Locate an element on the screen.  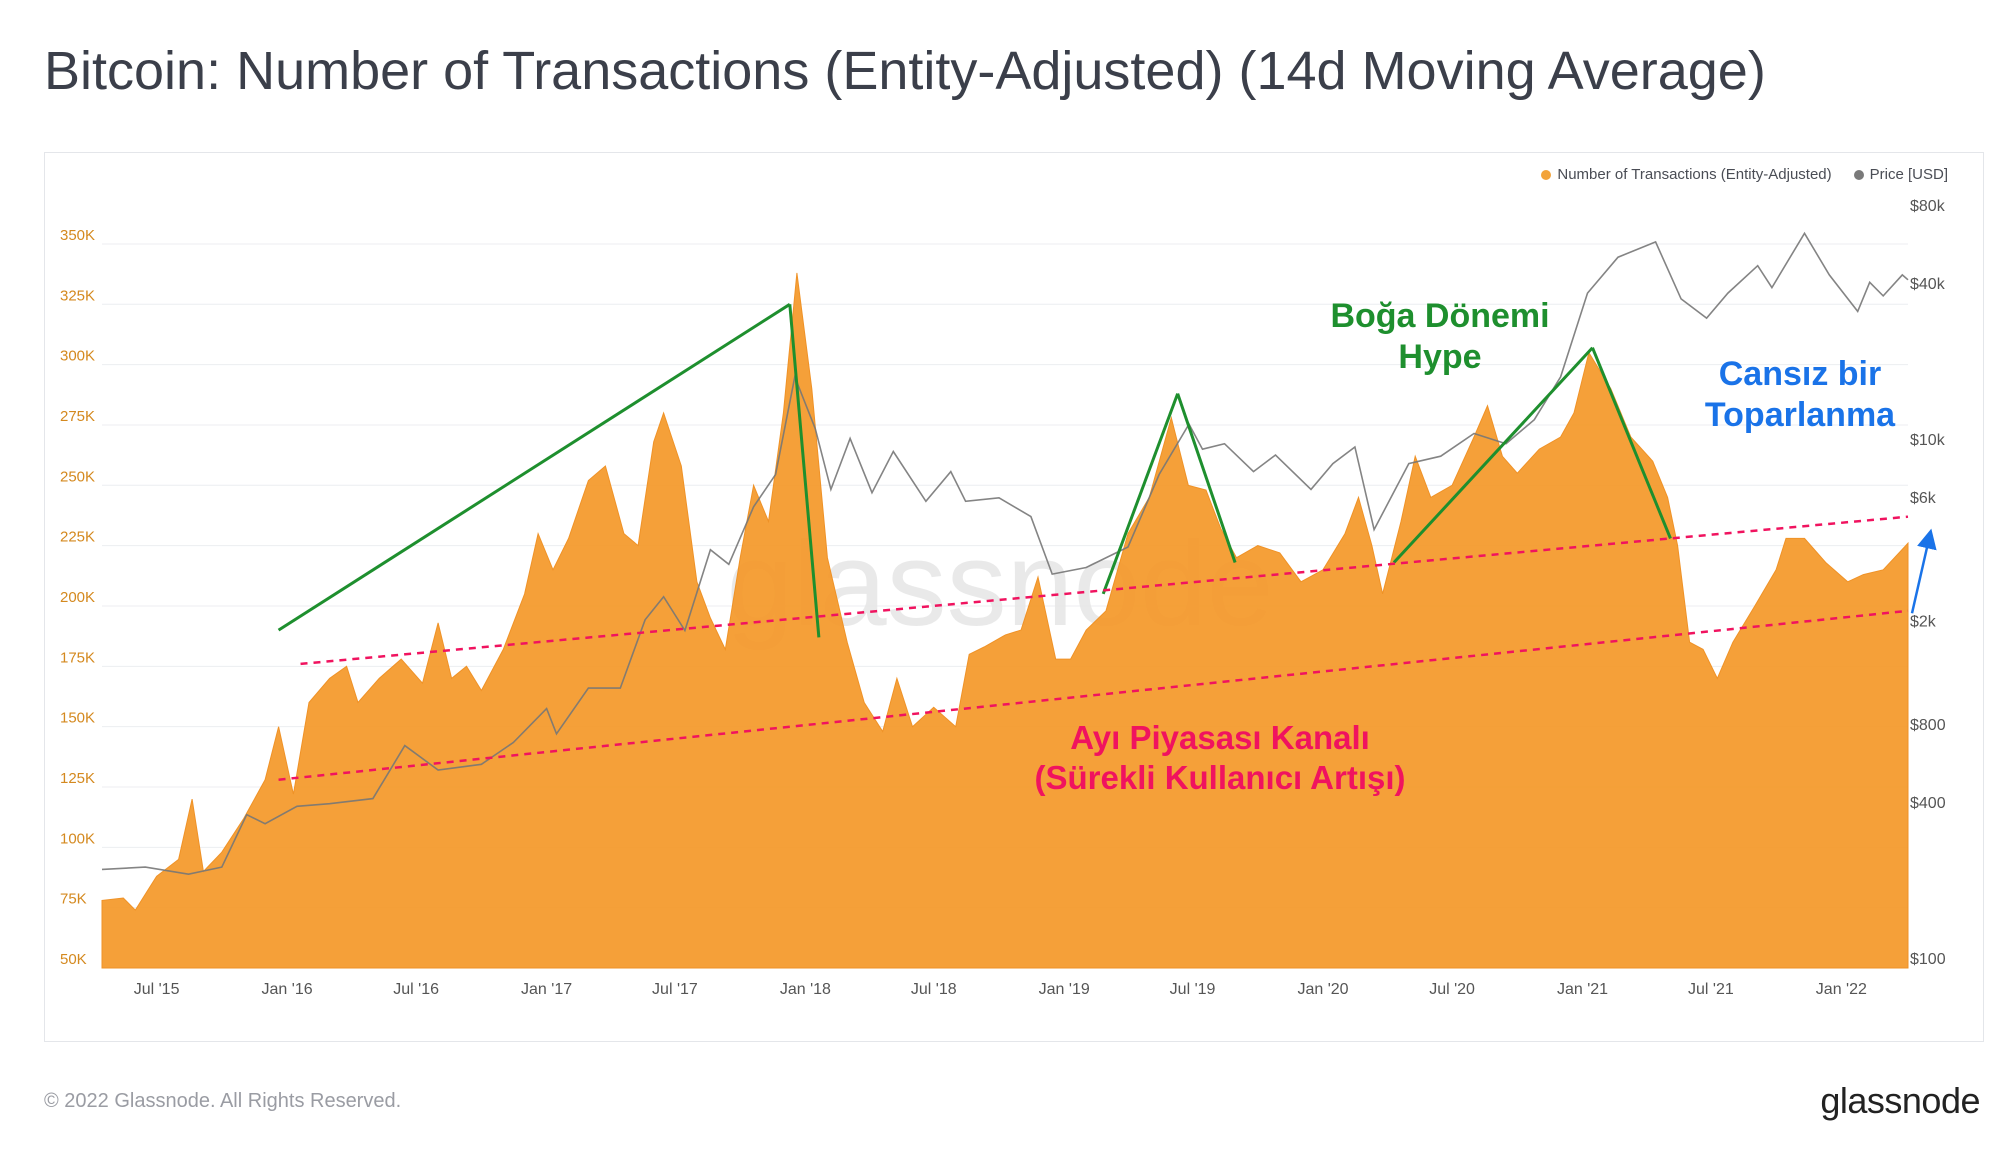
legend-item-price: Price [USD] is located at coordinates (1900, 174).